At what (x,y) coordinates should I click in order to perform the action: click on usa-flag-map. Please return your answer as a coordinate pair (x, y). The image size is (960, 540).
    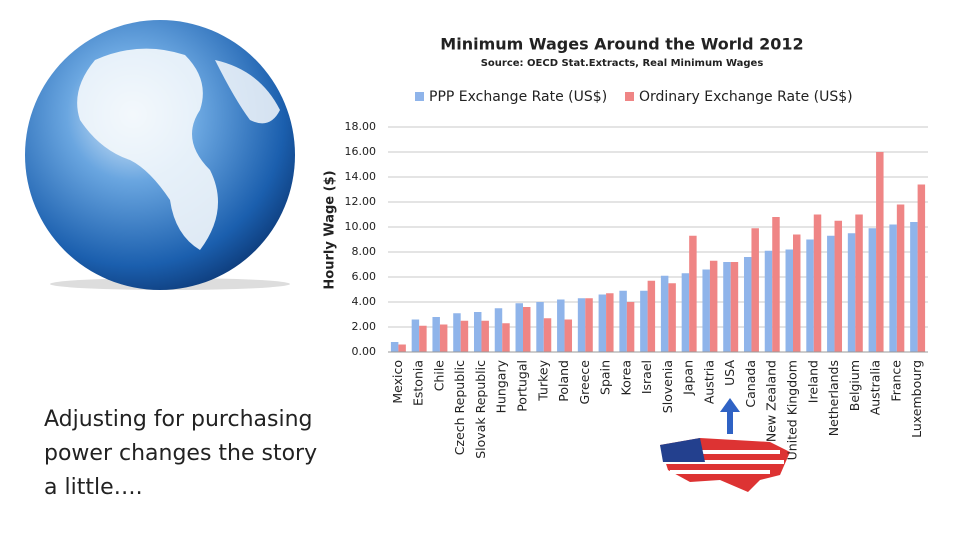
    Looking at the image, I should click on (725, 445).